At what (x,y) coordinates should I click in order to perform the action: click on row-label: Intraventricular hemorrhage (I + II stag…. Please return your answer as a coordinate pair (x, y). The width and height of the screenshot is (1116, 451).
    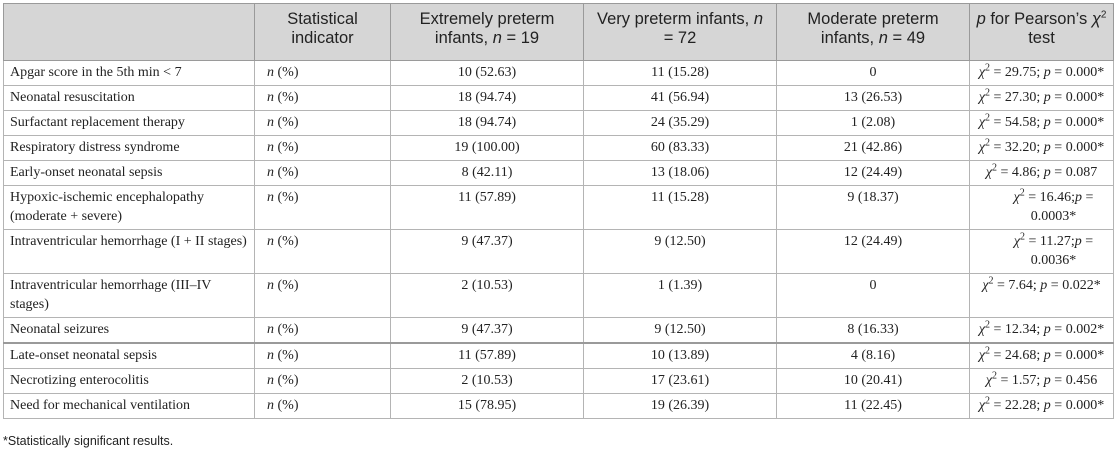
    Looking at the image, I should click on (129, 251).